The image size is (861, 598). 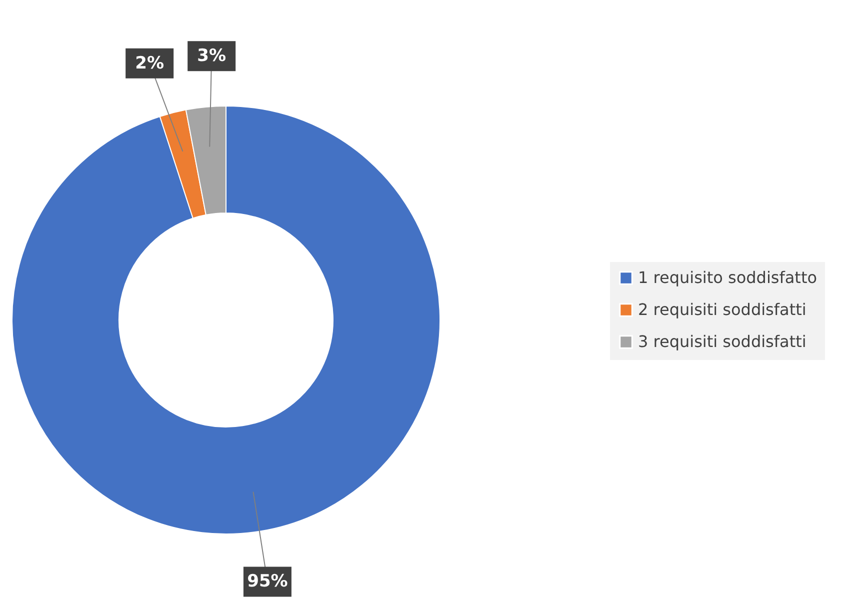 What do you see at coordinates (727, 277) in the screenshot?
I see `legend-label: 1 requisito soddisfatto` at bounding box center [727, 277].